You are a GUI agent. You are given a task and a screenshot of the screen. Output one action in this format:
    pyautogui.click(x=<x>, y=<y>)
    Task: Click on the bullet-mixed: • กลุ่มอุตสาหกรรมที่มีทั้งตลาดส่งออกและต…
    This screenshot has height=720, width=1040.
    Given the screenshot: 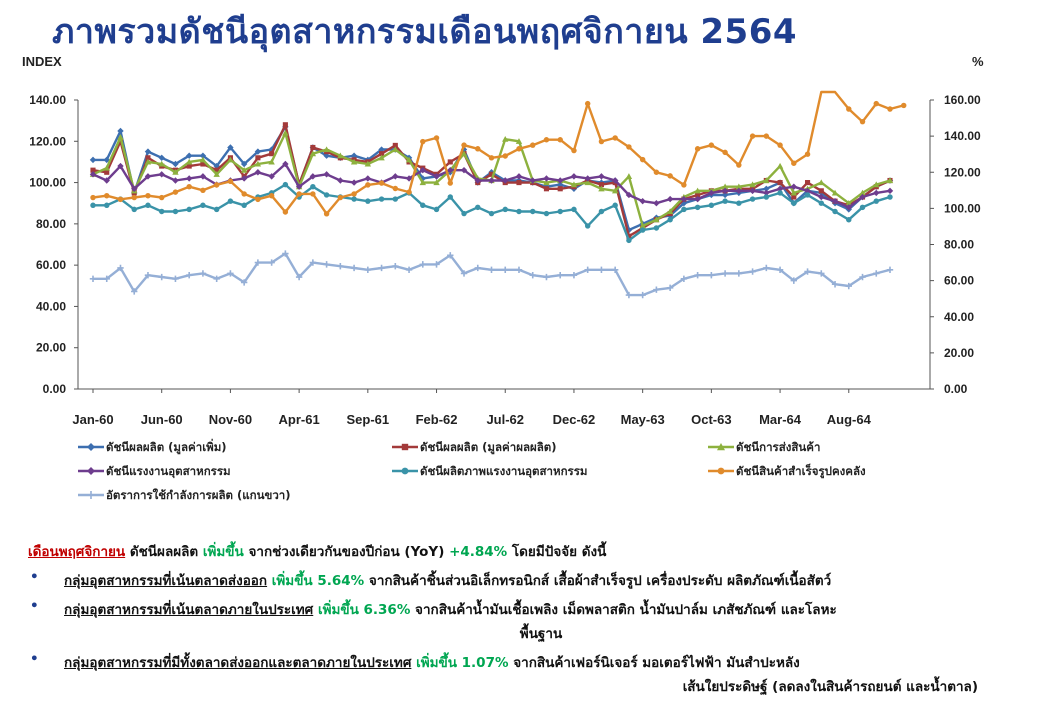 What is the action you would take?
    pyautogui.click(x=504, y=673)
    